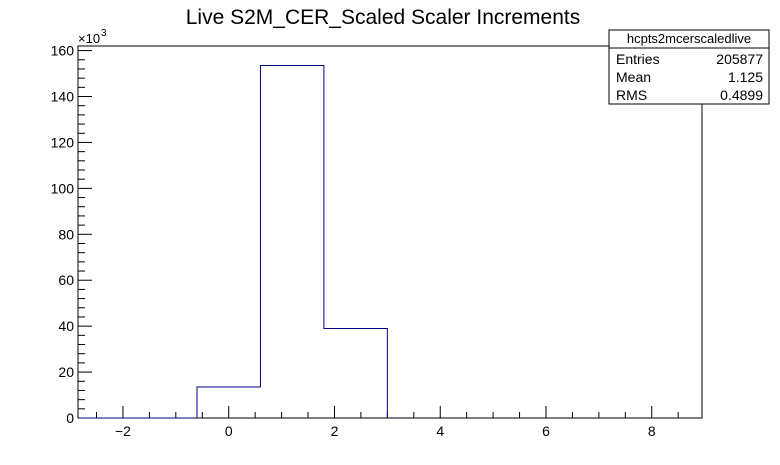 The height and width of the screenshot is (465, 780). Describe the element at coordinates (652, 431) in the screenshot. I see `x-tick-label: 8` at that location.